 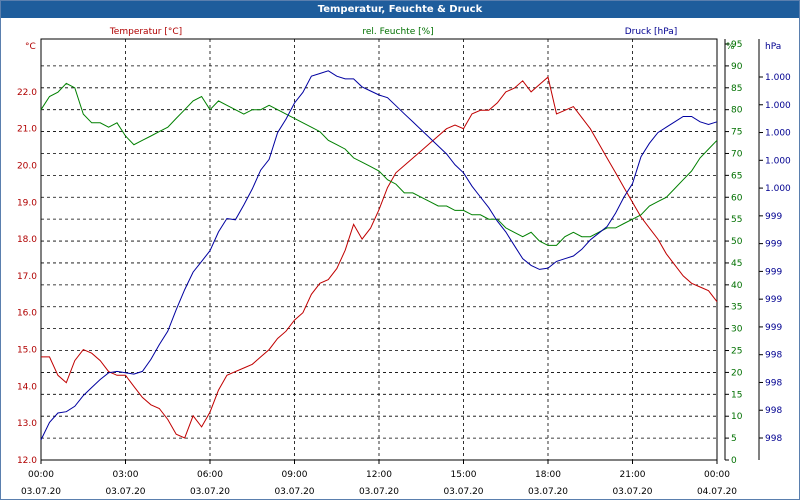 I want to click on x-tick-label-time: 18:00, so click(x=548, y=475).